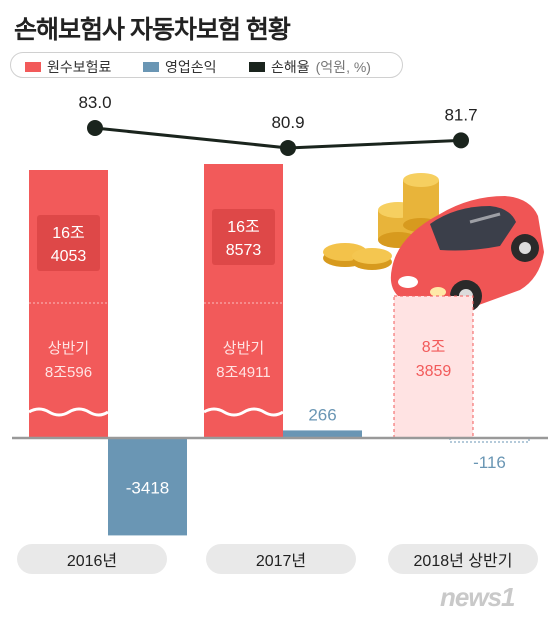 The image size is (560, 623). I want to click on premium-total-label: 3859, so click(434, 371).